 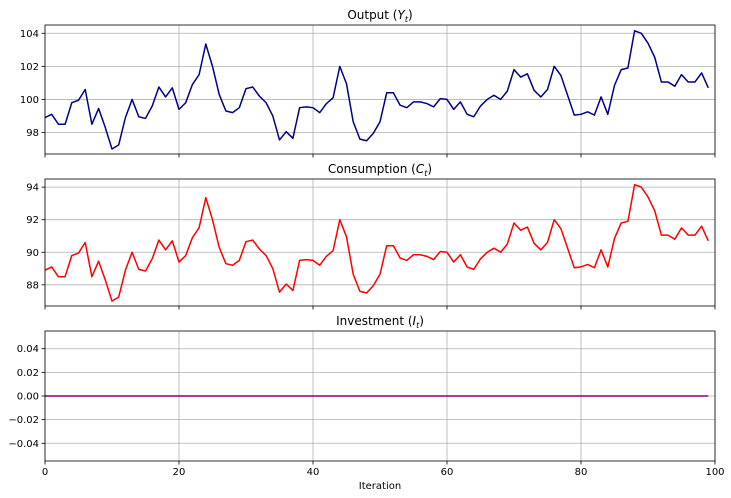 I want to click on investment-y-tick-label: 0.00, so click(x=28, y=397).